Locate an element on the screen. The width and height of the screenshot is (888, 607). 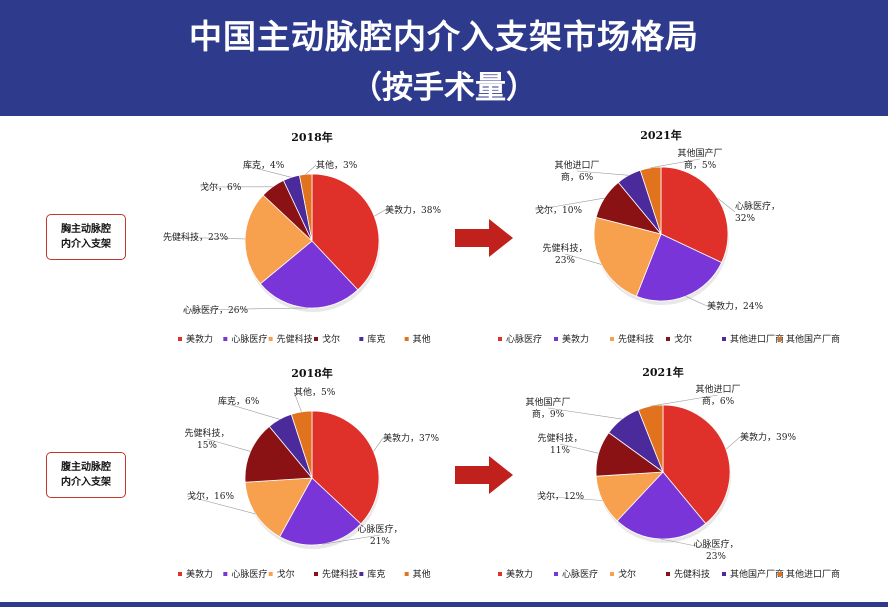
data-label: 先健科技， 11% is located at coordinates (559, 444).